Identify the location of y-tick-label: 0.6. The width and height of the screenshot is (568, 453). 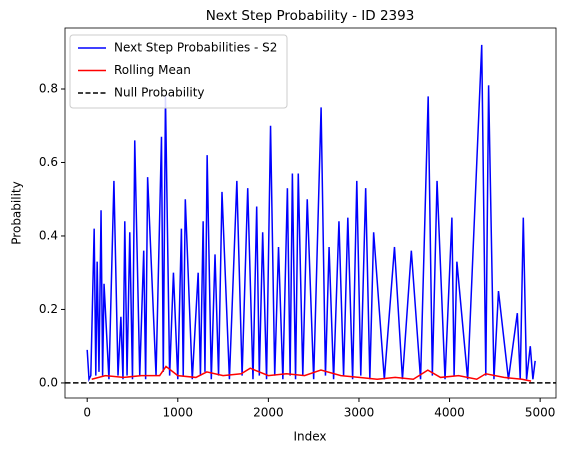
(48, 162).